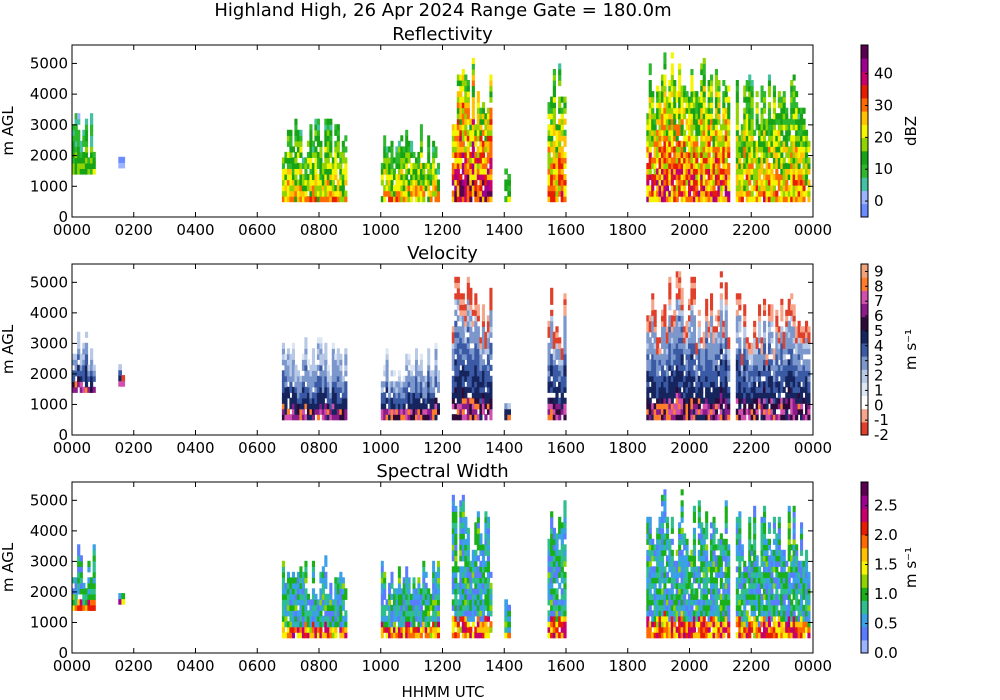  Describe the element at coordinates (8, 349) in the screenshot. I see `y-axis-label: m AGL` at that location.